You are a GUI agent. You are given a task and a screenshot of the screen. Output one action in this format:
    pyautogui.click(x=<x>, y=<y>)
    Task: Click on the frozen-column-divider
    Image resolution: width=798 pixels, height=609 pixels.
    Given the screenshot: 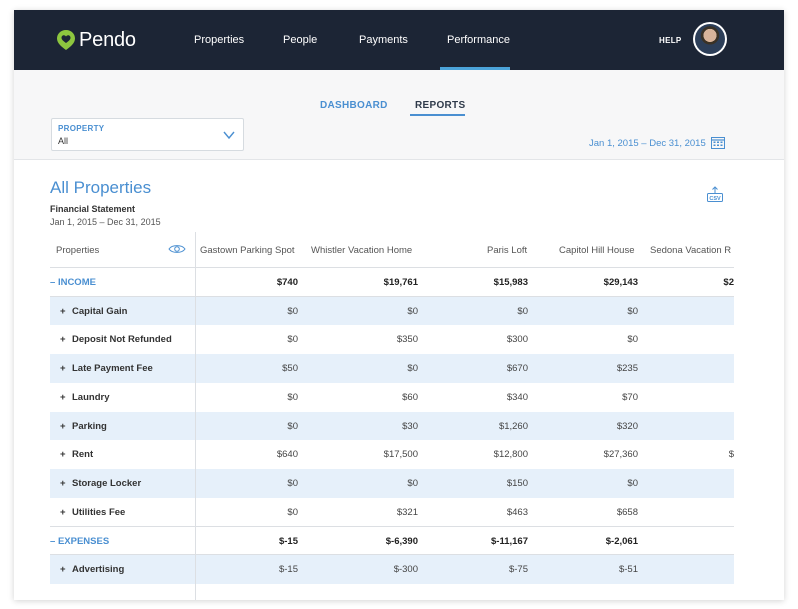 What is the action you would take?
    pyautogui.click(x=195, y=416)
    